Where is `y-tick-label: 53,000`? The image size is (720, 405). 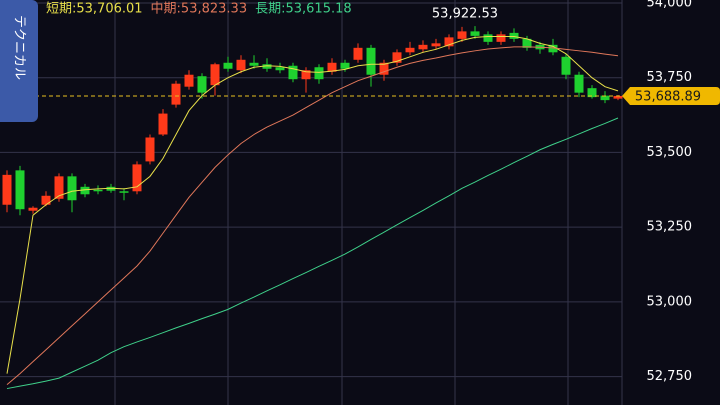
y-tick-label: 53,000 is located at coordinates (670, 301).